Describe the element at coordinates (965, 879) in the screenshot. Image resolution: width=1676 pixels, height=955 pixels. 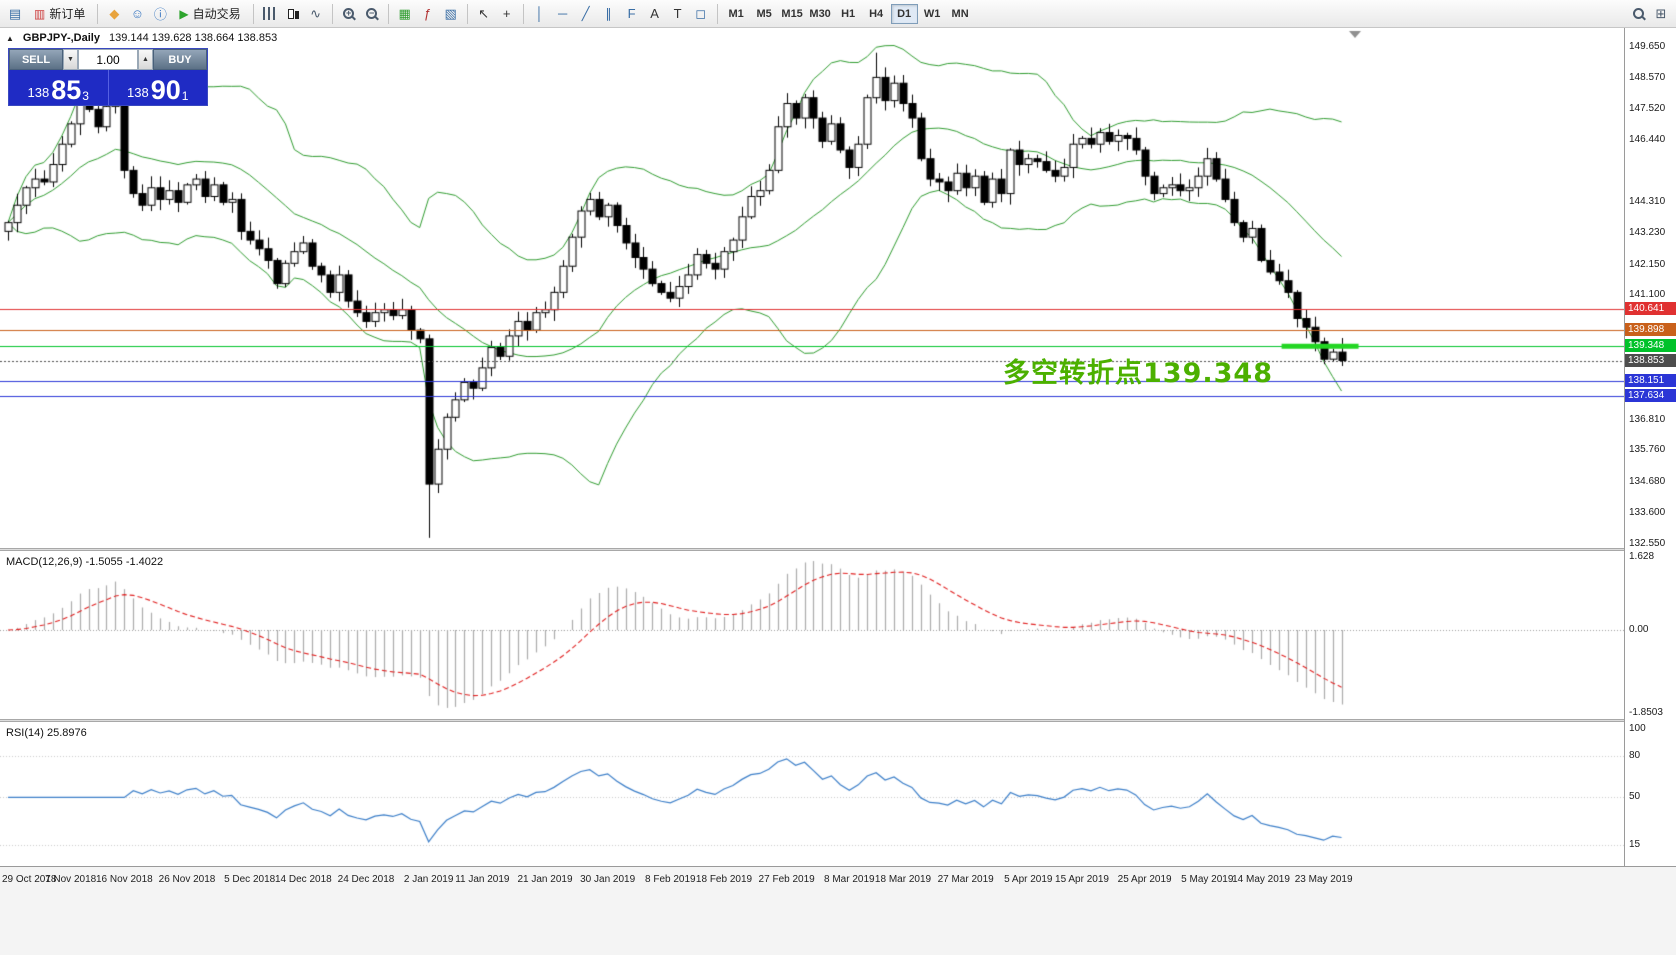
I see `time-axis-label: 27 Mar 2019` at that location.